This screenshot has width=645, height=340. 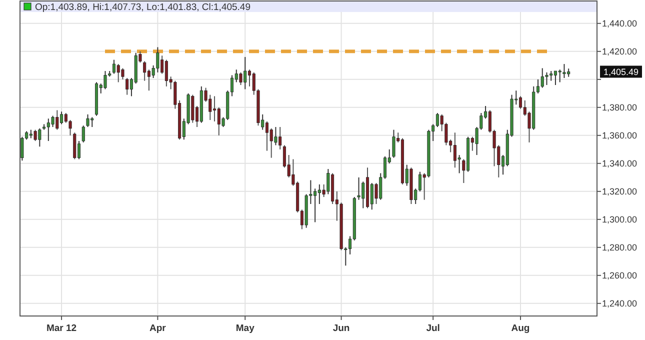 What do you see at coordinates (433, 328) in the screenshot?
I see `x-tick-label: Jul` at bounding box center [433, 328].